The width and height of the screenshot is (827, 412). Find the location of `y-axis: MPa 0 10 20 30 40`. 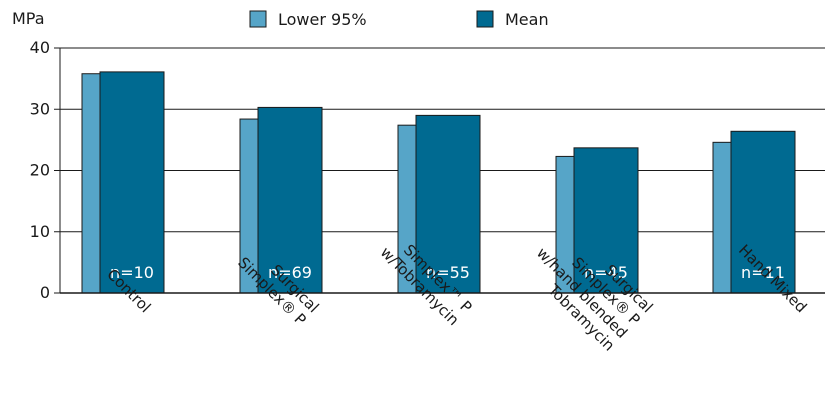

y-axis: MPa 0 10 20 30 40 is located at coordinates (36, 155).